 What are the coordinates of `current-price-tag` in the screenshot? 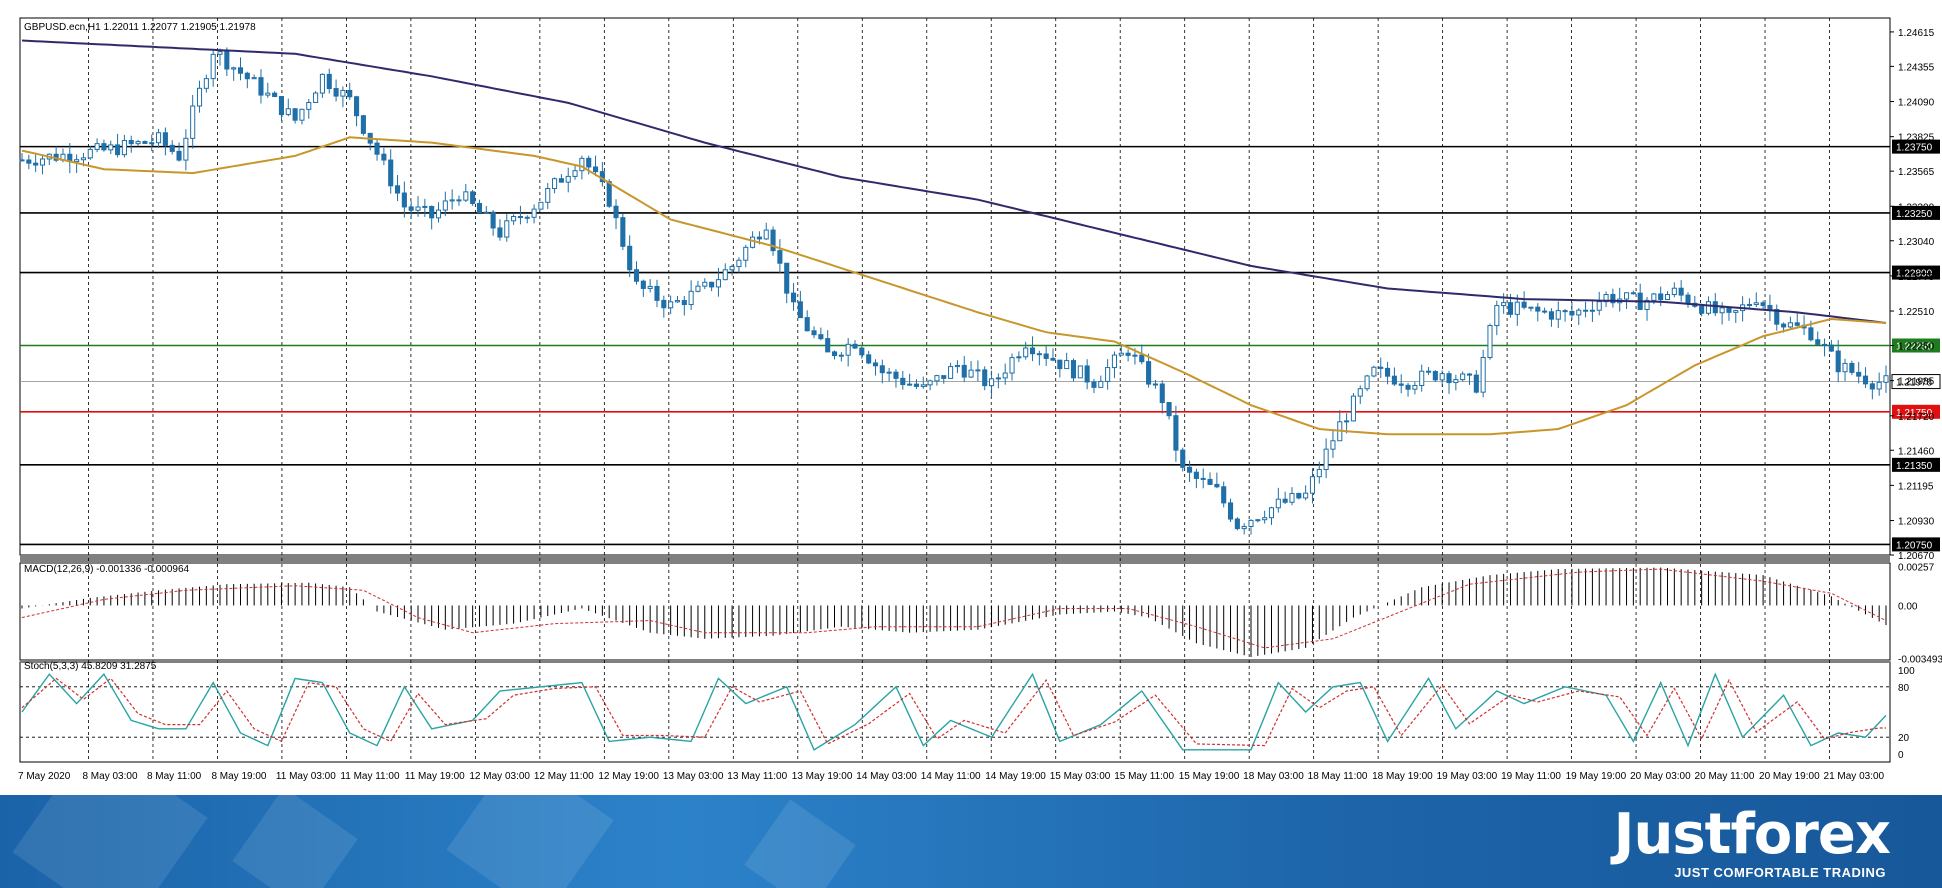 It's located at (1916, 382).